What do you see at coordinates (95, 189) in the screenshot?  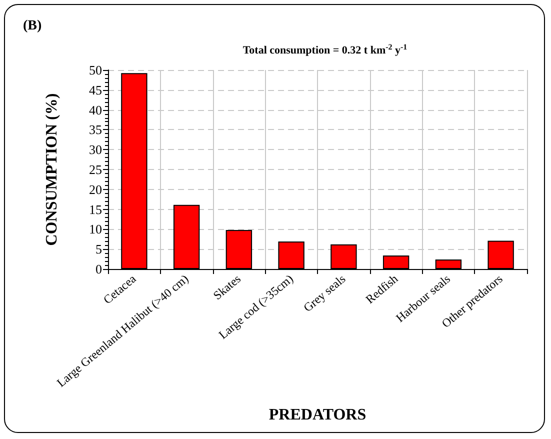 I see `y-tick-label: 20` at bounding box center [95, 189].